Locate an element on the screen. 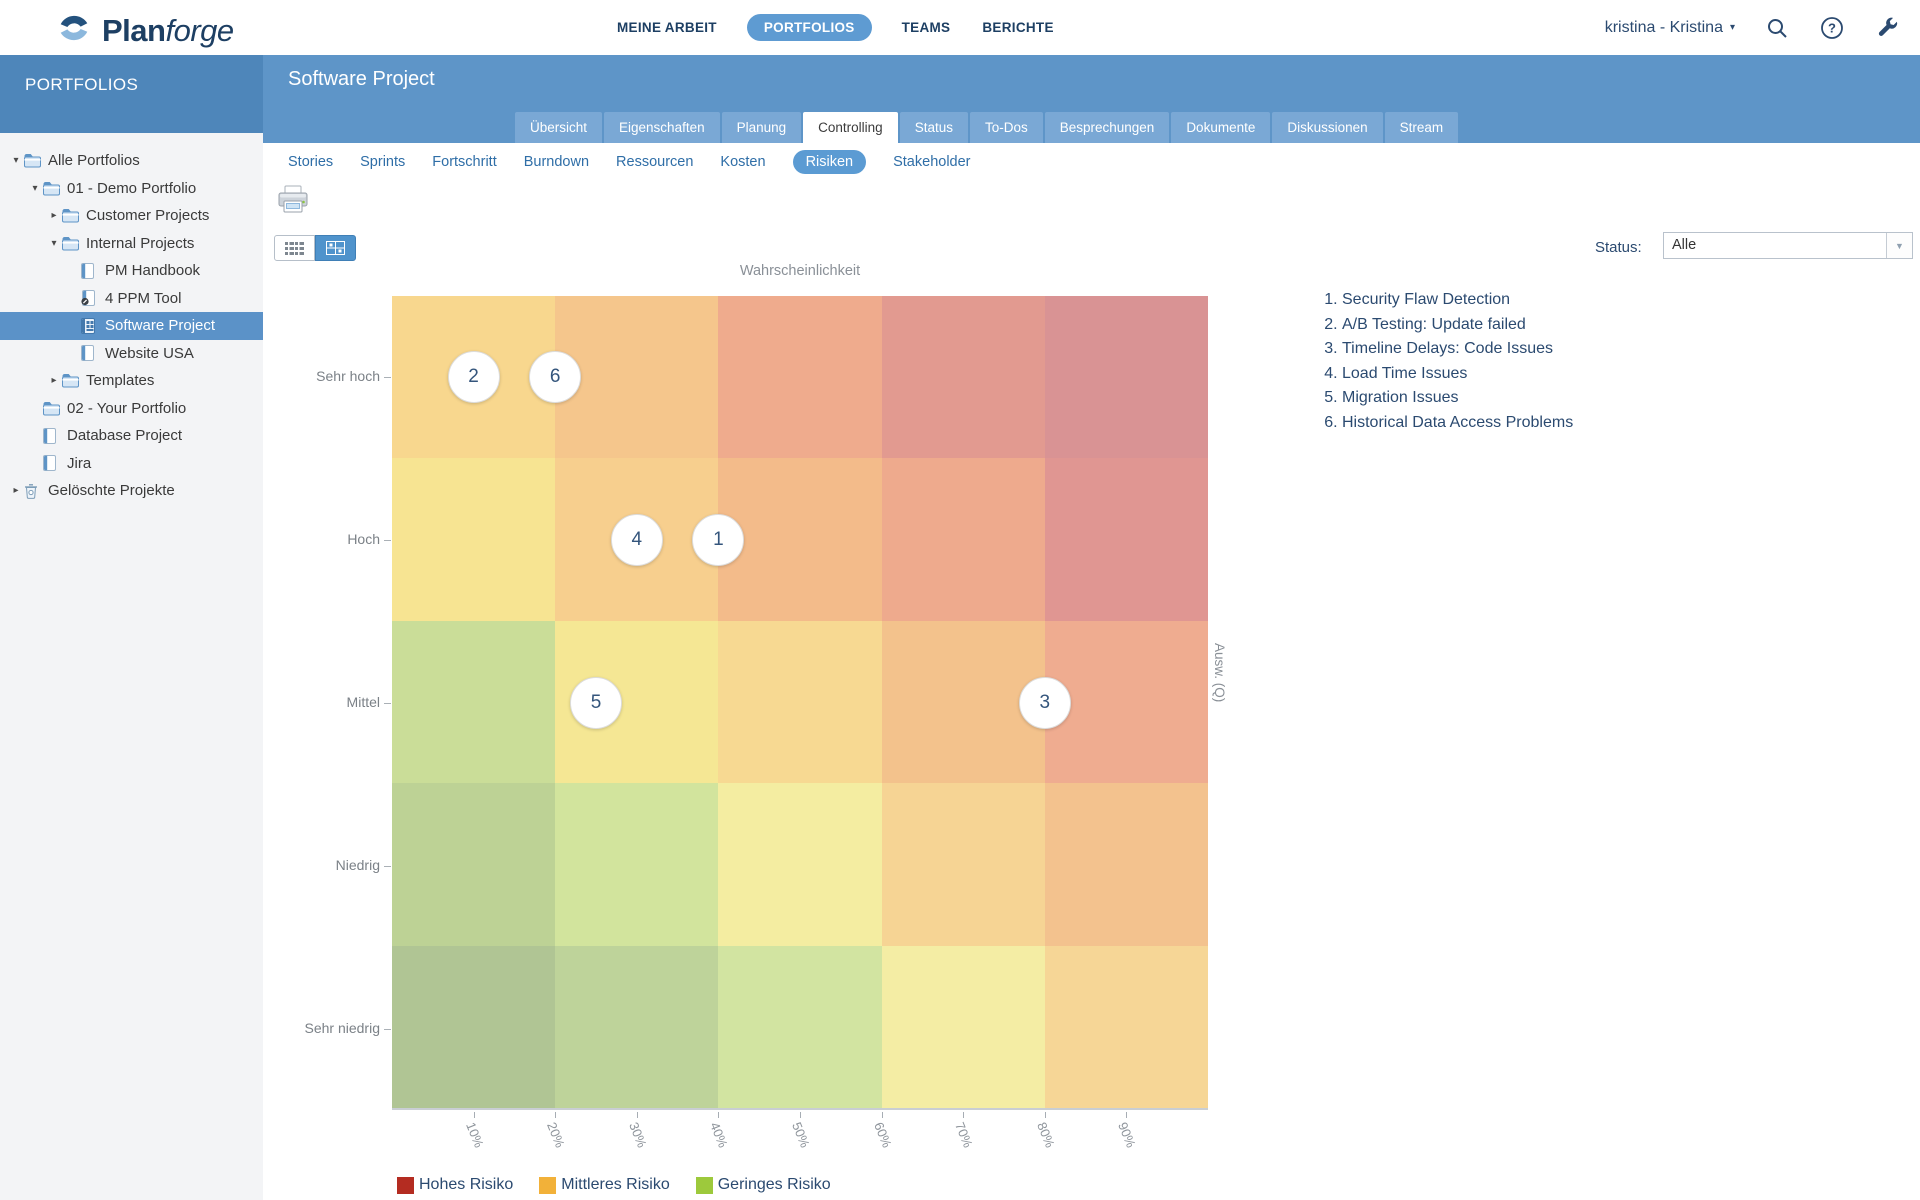  subtab-sprints: Sprints is located at coordinates (383, 162).